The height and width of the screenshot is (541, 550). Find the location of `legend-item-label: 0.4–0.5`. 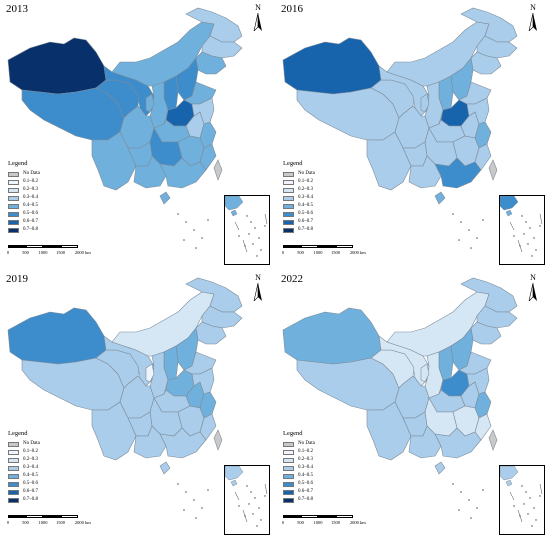

legend-item-label: 0.4–0.5 is located at coordinates (30, 205).